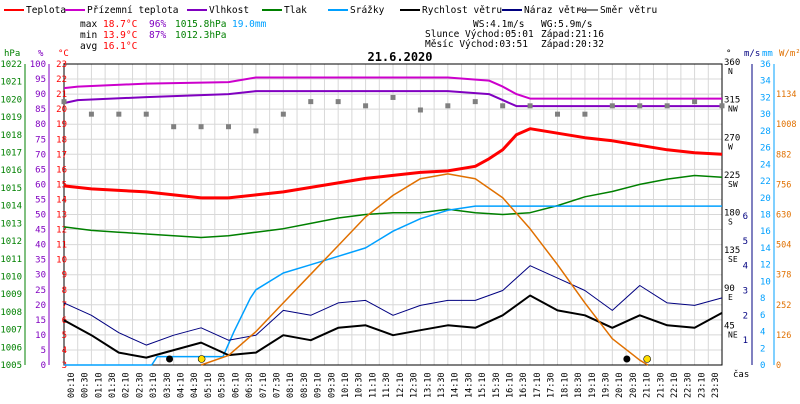  I want to click on tick-label-time: 16:30, so click(524, 385).